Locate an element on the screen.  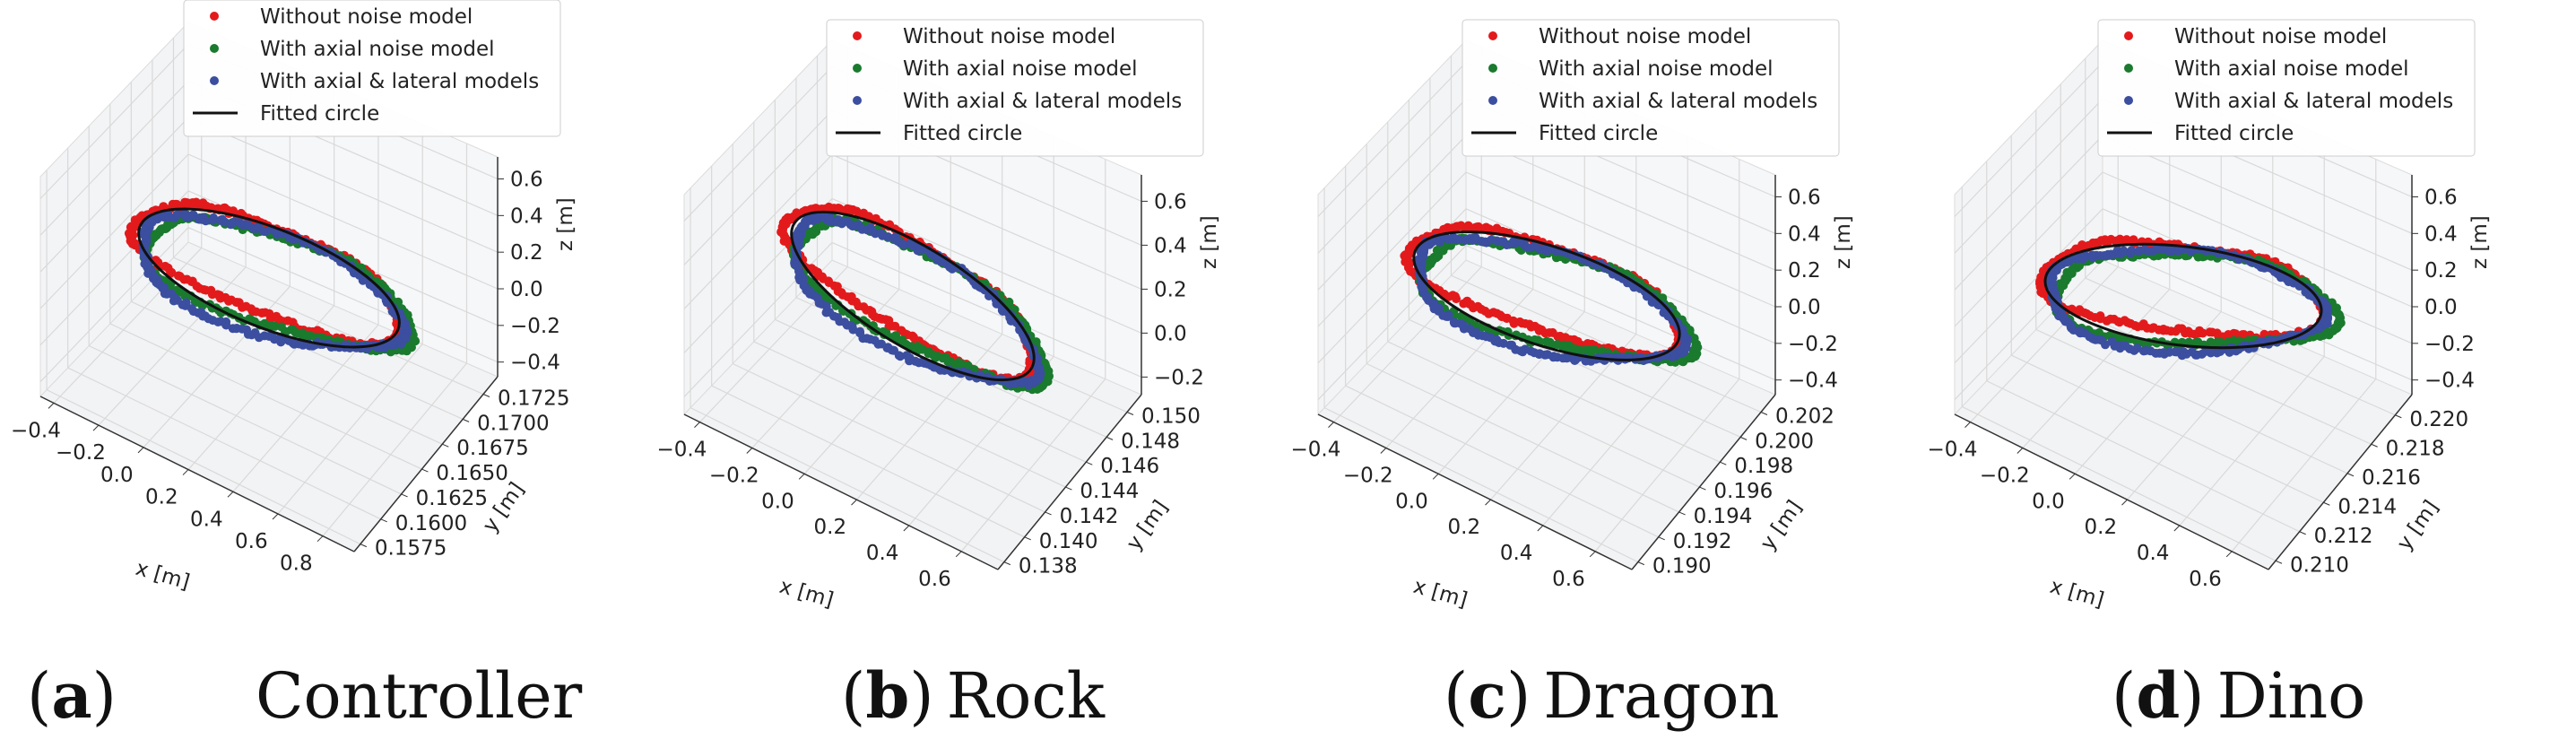
y-tick-label: 0.190 is located at coordinates (1682, 566).